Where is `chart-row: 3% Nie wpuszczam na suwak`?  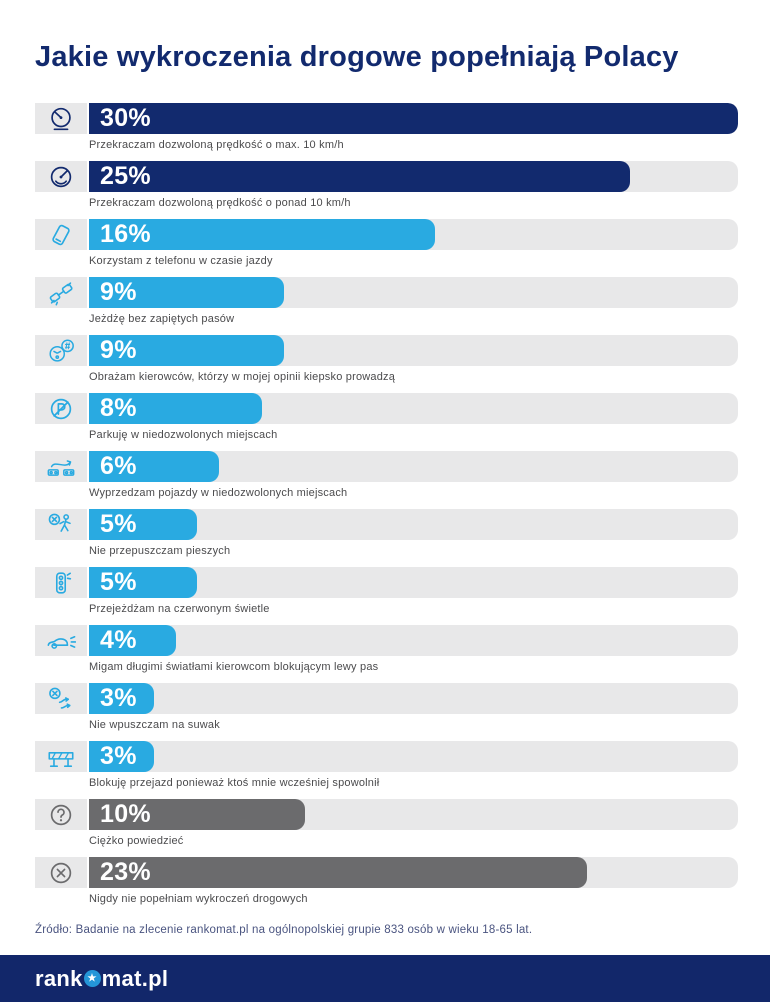 chart-row: 3% Nie wpuszczam na suwak is located at coordinates (386, 707).